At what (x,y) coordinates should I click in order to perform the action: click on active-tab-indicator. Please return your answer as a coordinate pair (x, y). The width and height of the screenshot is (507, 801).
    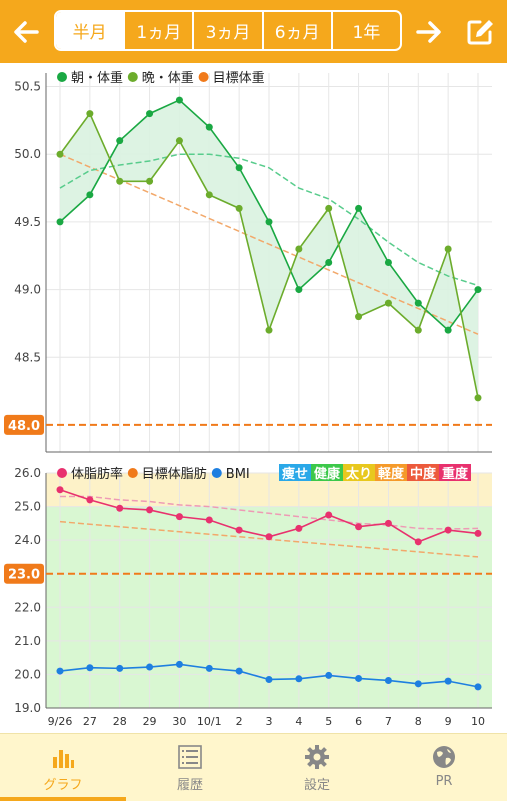
    Looking at the image, I should click on (63, 799).